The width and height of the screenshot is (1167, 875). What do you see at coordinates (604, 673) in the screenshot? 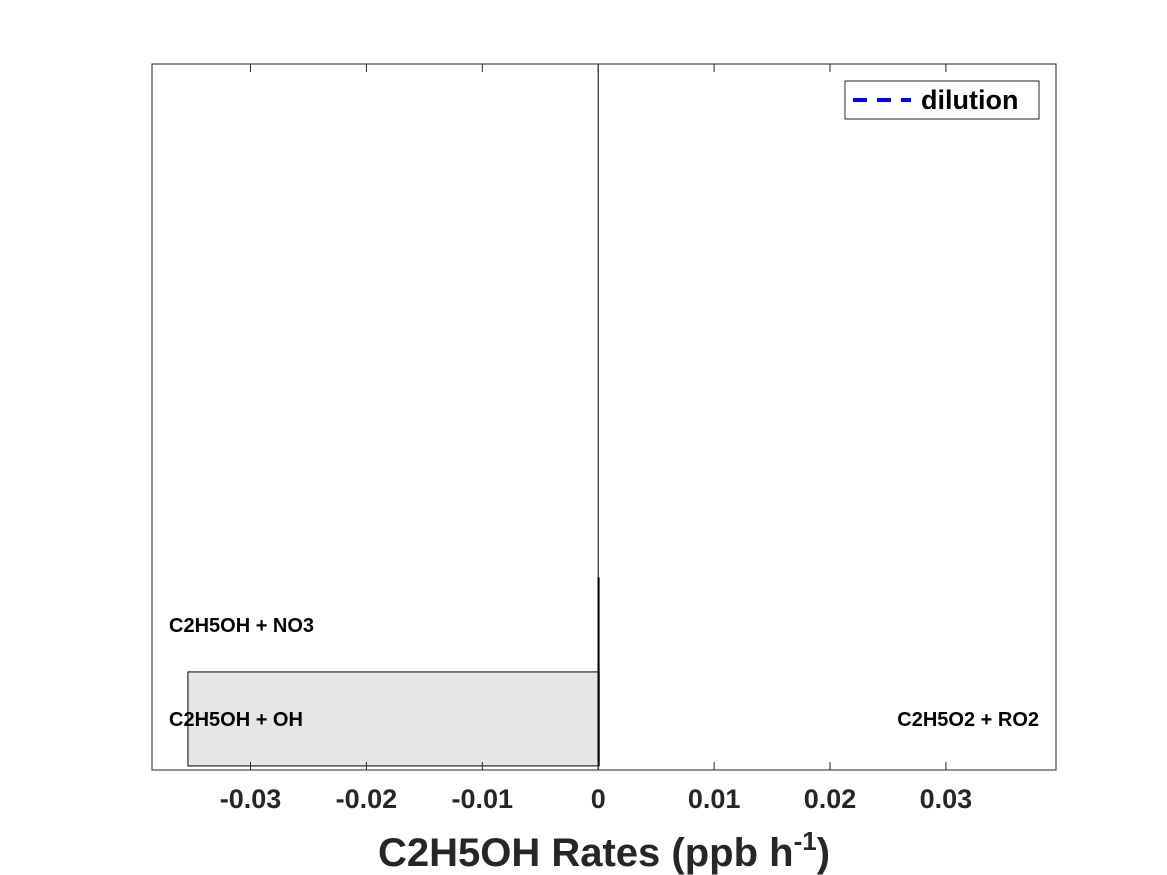
I see `bar-labels-layer: C2H5OH + OH C2H5O2 + RO2 C2H5OH + NO3` at bounding box center [604, 673].